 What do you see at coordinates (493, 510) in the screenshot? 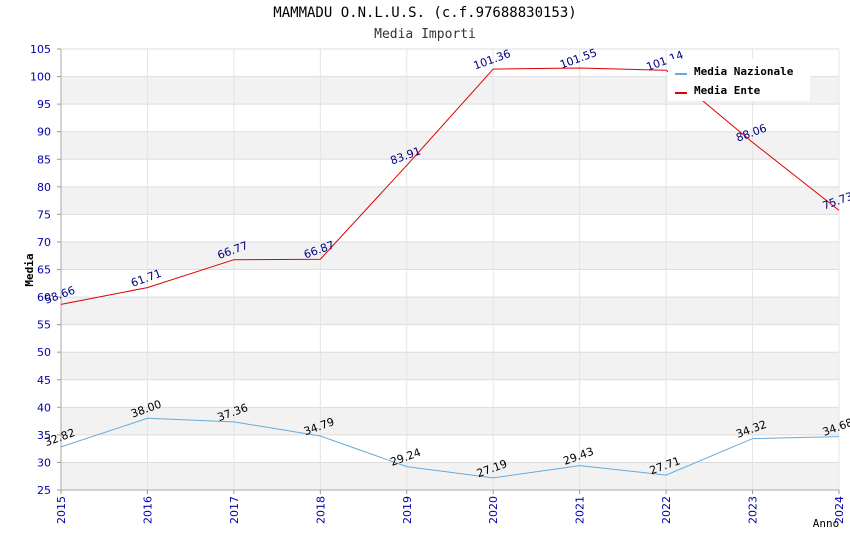
I see `x-tick-label: 2020` at bounding box center [493, 510].